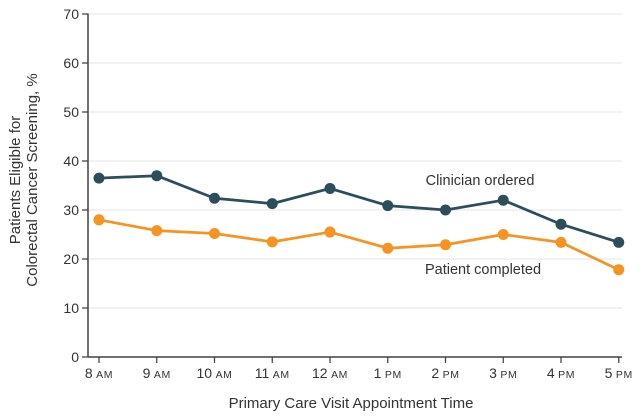 This screenshot has width=640, height=418. What do you see at coordinates (32, 179) in the screenshot?
I see `y-axis-title-line2: Colorectal Cancer Screening, %` at bounding box center [32, 179].